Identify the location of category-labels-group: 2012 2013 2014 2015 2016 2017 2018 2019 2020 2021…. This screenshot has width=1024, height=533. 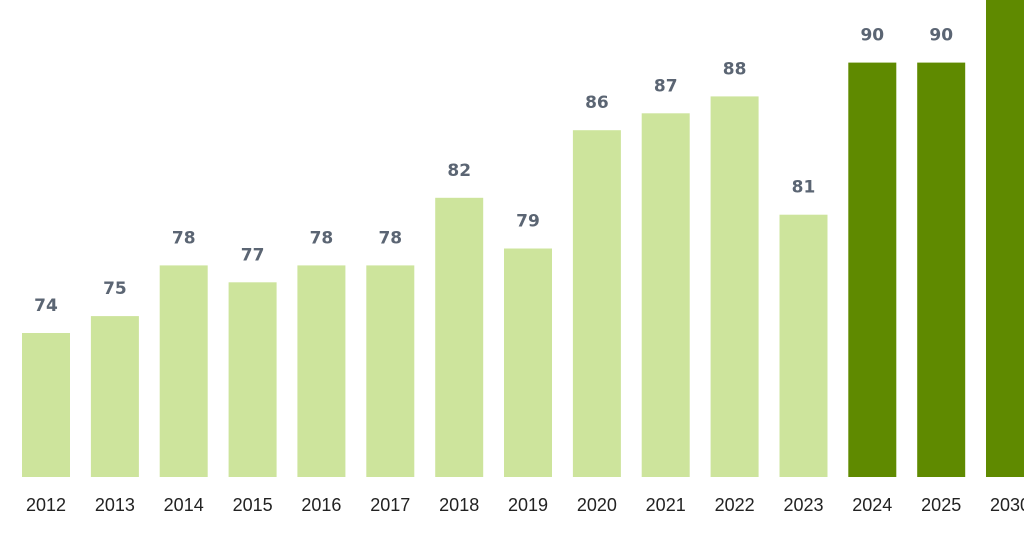
(525, 505).